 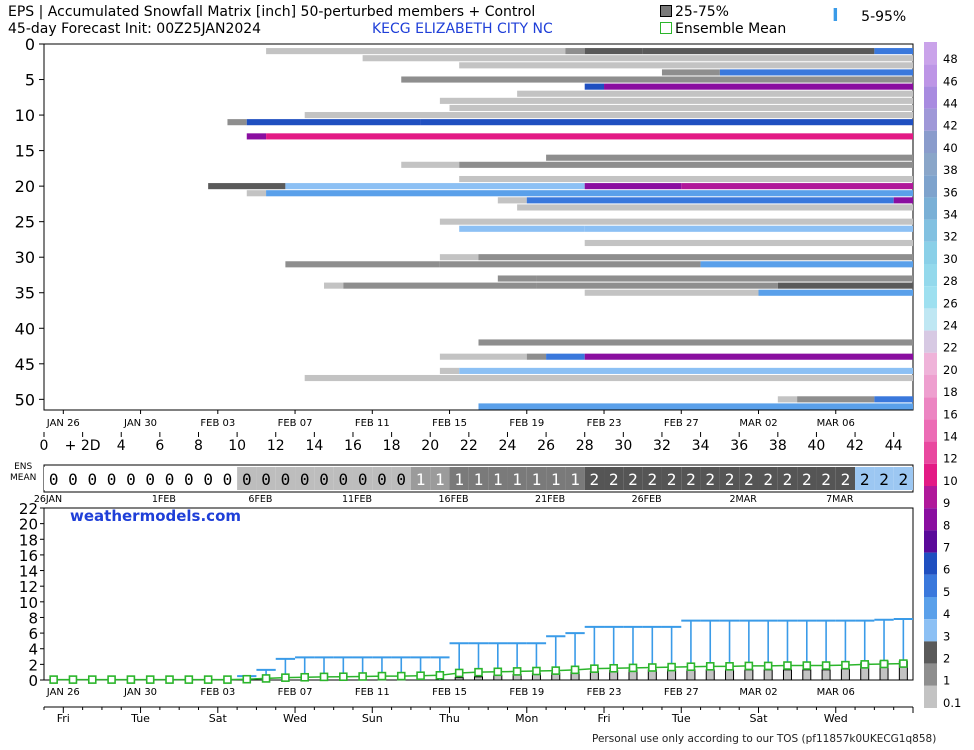 What do you see at coordinates (508, 446) in the screenshot?
I see `day-tick-label: 24` at bounding box center [508, 446].